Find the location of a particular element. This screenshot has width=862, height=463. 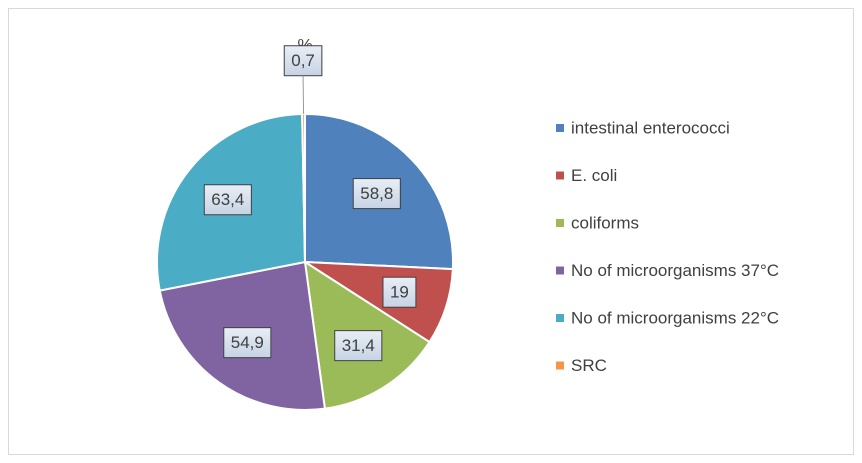

data-label-text: 63,4 is located at coordinates (227, 199).